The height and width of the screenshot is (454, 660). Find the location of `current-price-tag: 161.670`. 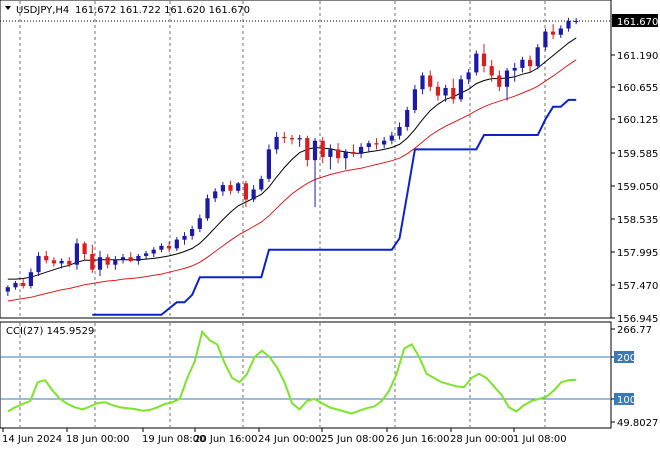

current-price-tag: 161.670 is located at coordinates (635, 21).